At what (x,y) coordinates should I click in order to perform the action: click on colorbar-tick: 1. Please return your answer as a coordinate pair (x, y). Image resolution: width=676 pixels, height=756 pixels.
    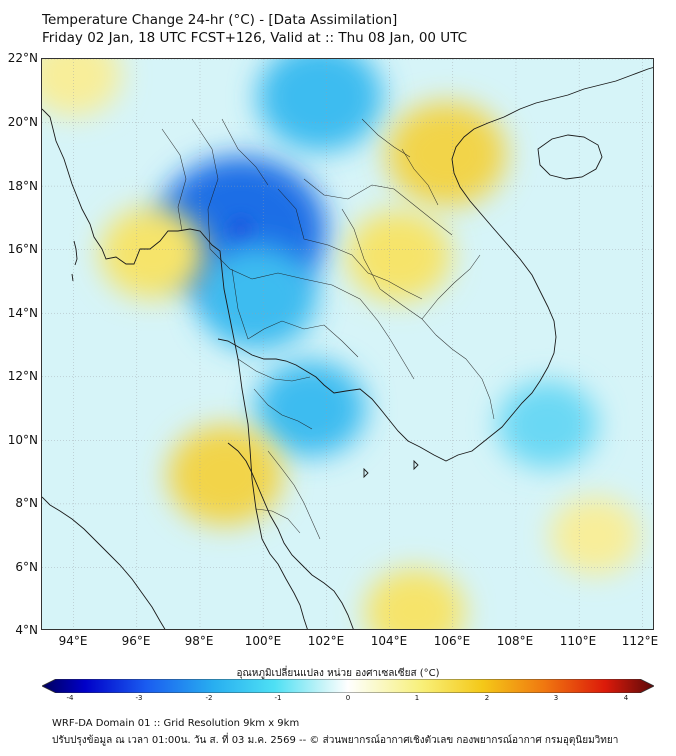
    Looking at the image, I should click on (417, 698).